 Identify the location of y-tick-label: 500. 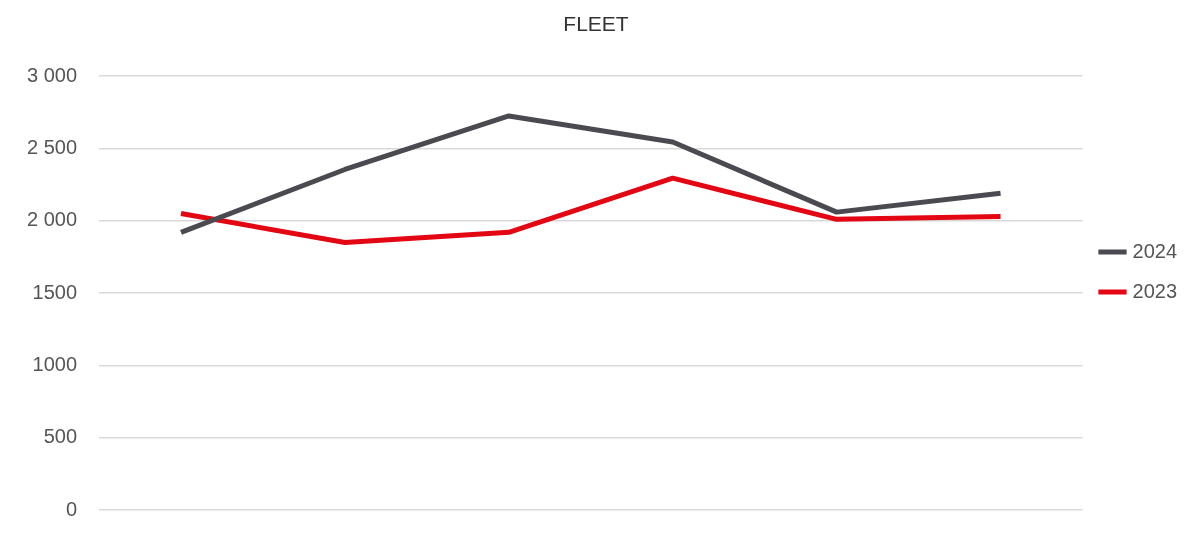
(60, 436).